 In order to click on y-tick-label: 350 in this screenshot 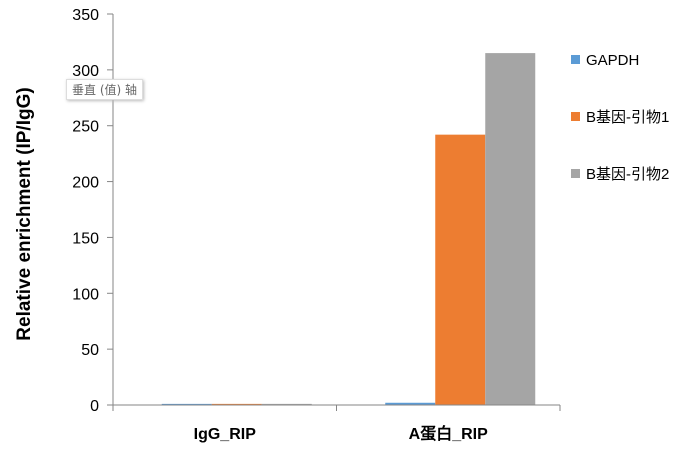, I will do `click(85, 15)`.